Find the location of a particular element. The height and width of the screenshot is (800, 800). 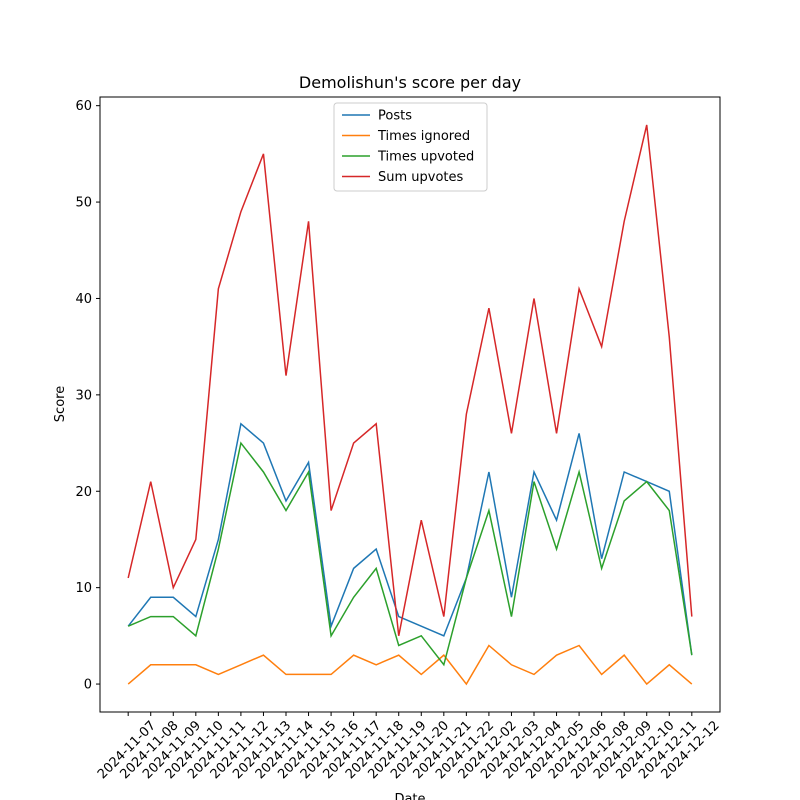

legend-label: Posts is located at coordinates (395, 116).